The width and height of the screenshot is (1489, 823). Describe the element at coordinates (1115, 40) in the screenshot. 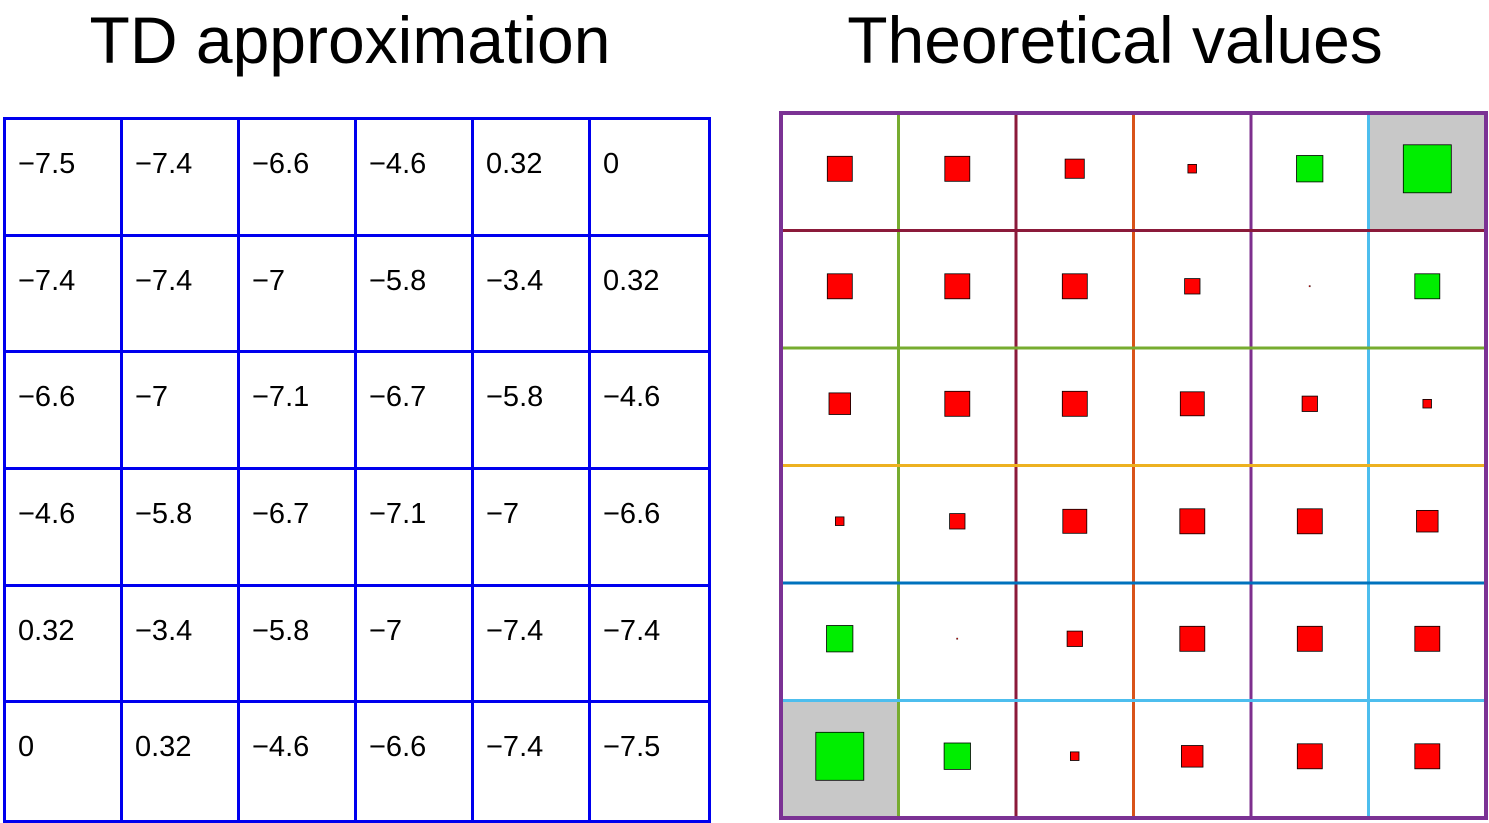

I see `theoretical-values-title: Theoretical values` at that location.